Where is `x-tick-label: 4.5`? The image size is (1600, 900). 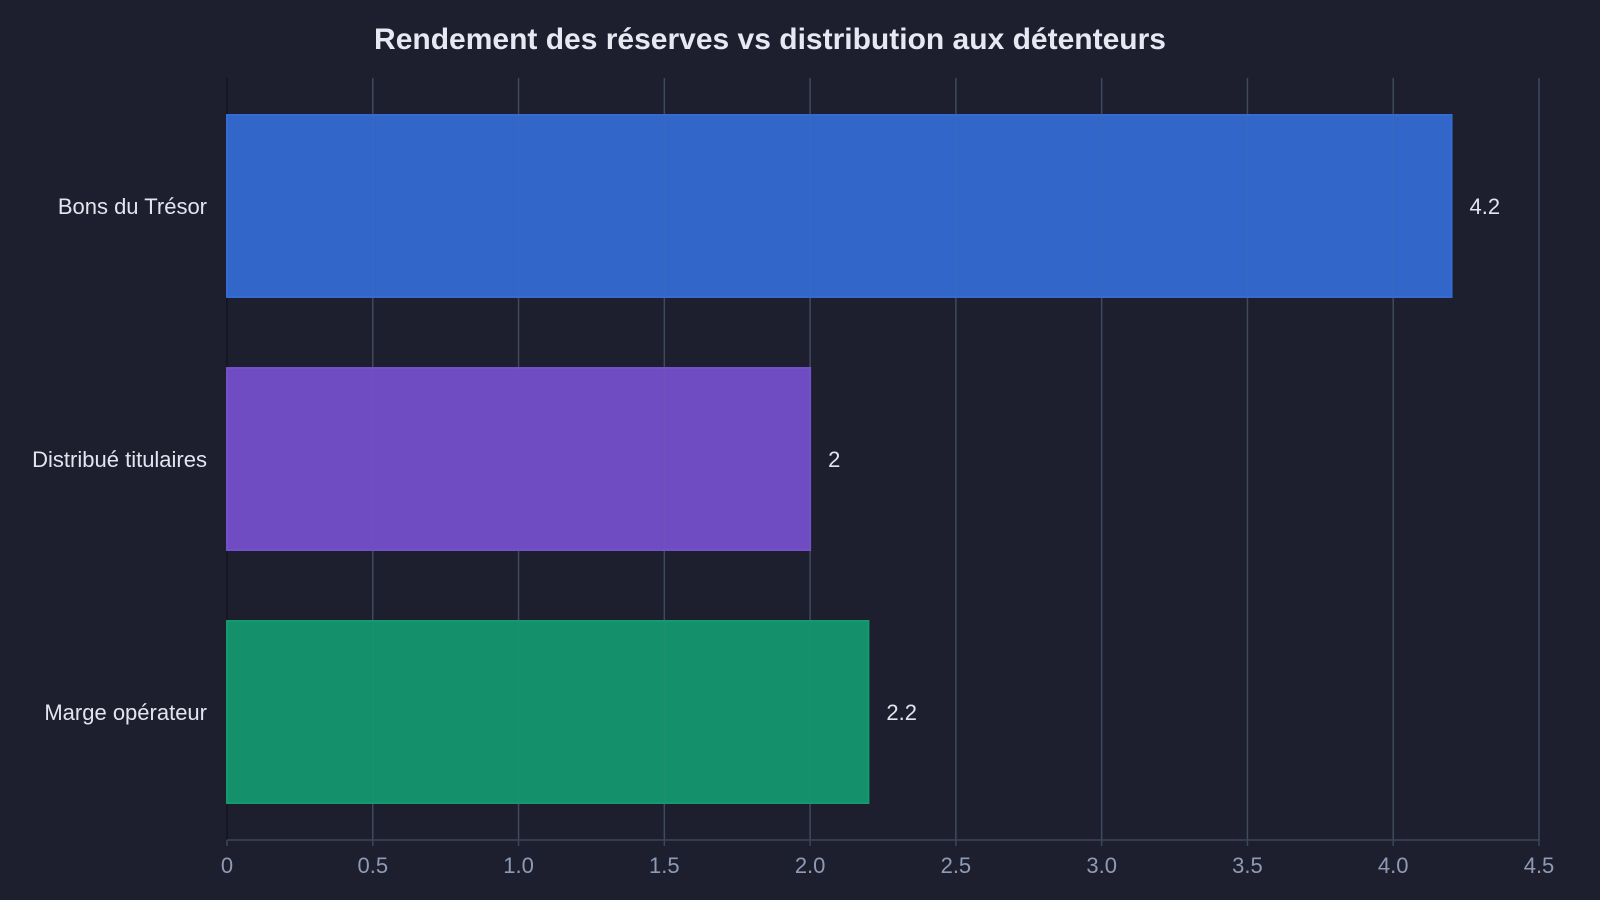 x-tick-label: 4.5 is located at coordinates (1539, 865).